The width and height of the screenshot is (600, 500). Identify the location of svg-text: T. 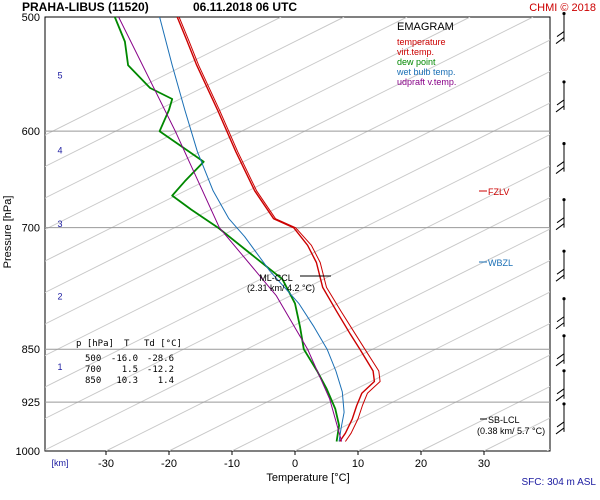
(127, 344).